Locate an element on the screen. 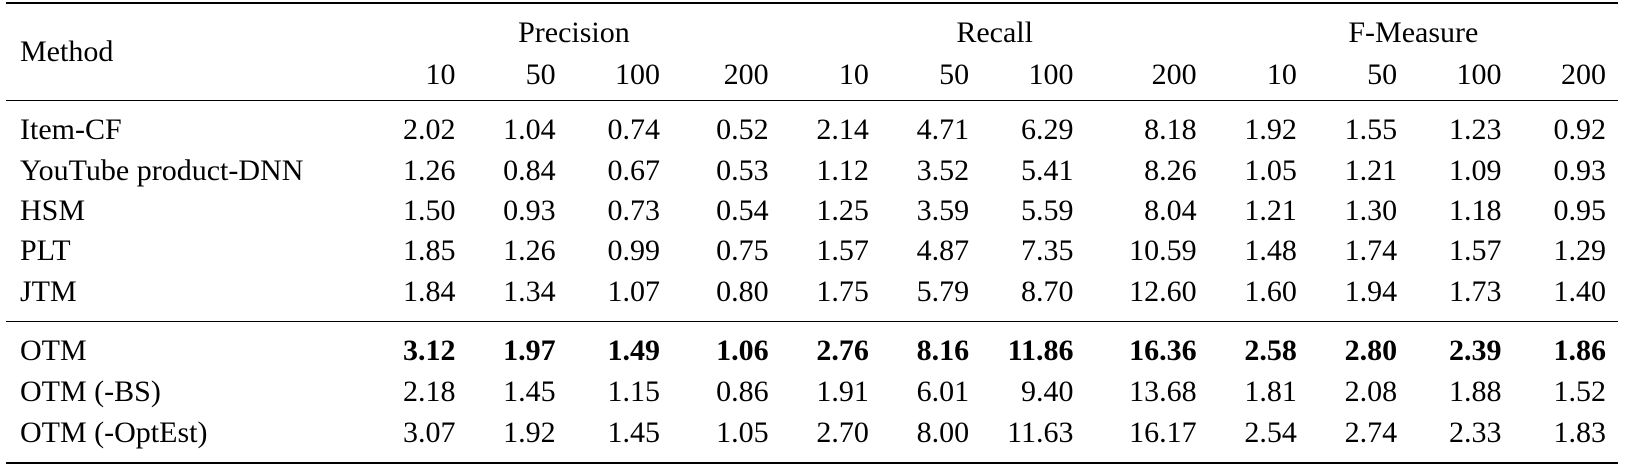 This screenshot has width=1630, height=474. method-header: Method is located at coordinates (67, 51).